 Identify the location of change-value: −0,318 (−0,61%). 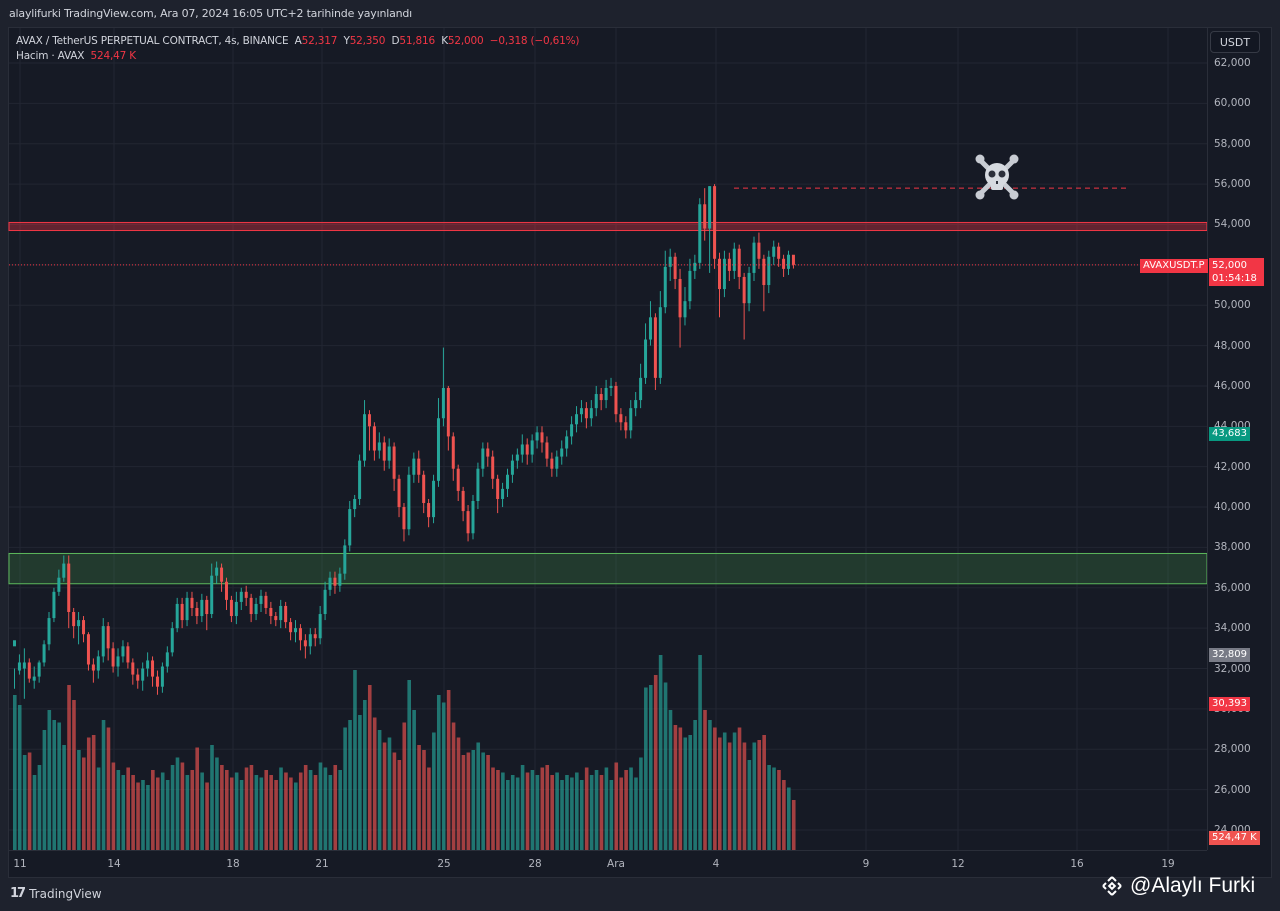
(534, 41).